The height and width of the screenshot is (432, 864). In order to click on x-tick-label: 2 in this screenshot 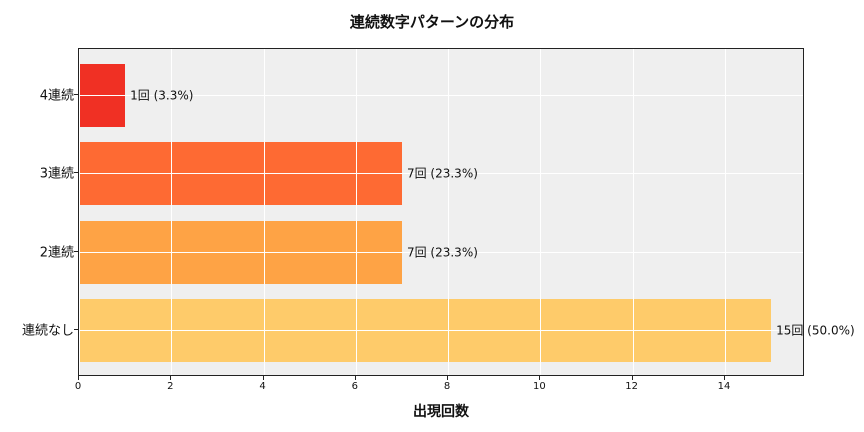, I will do `click(170, 386)`.